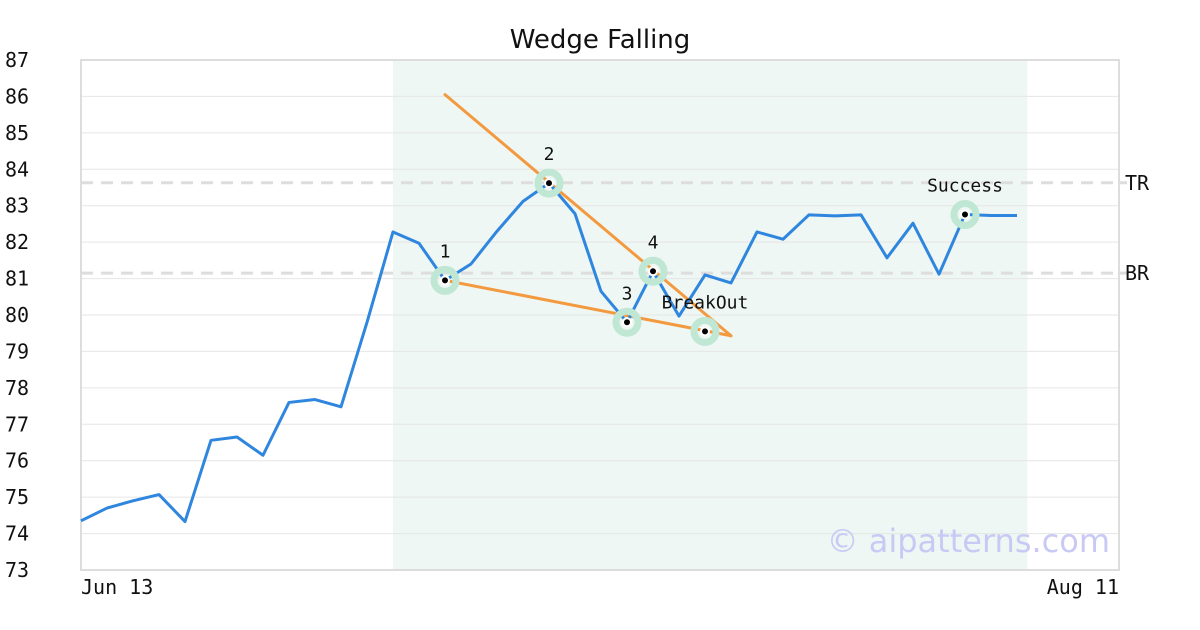  What do you see at coordinates (17, 461) in the screenshot?
I see `y-tick-label: 76` at bounding box center [17, 461].